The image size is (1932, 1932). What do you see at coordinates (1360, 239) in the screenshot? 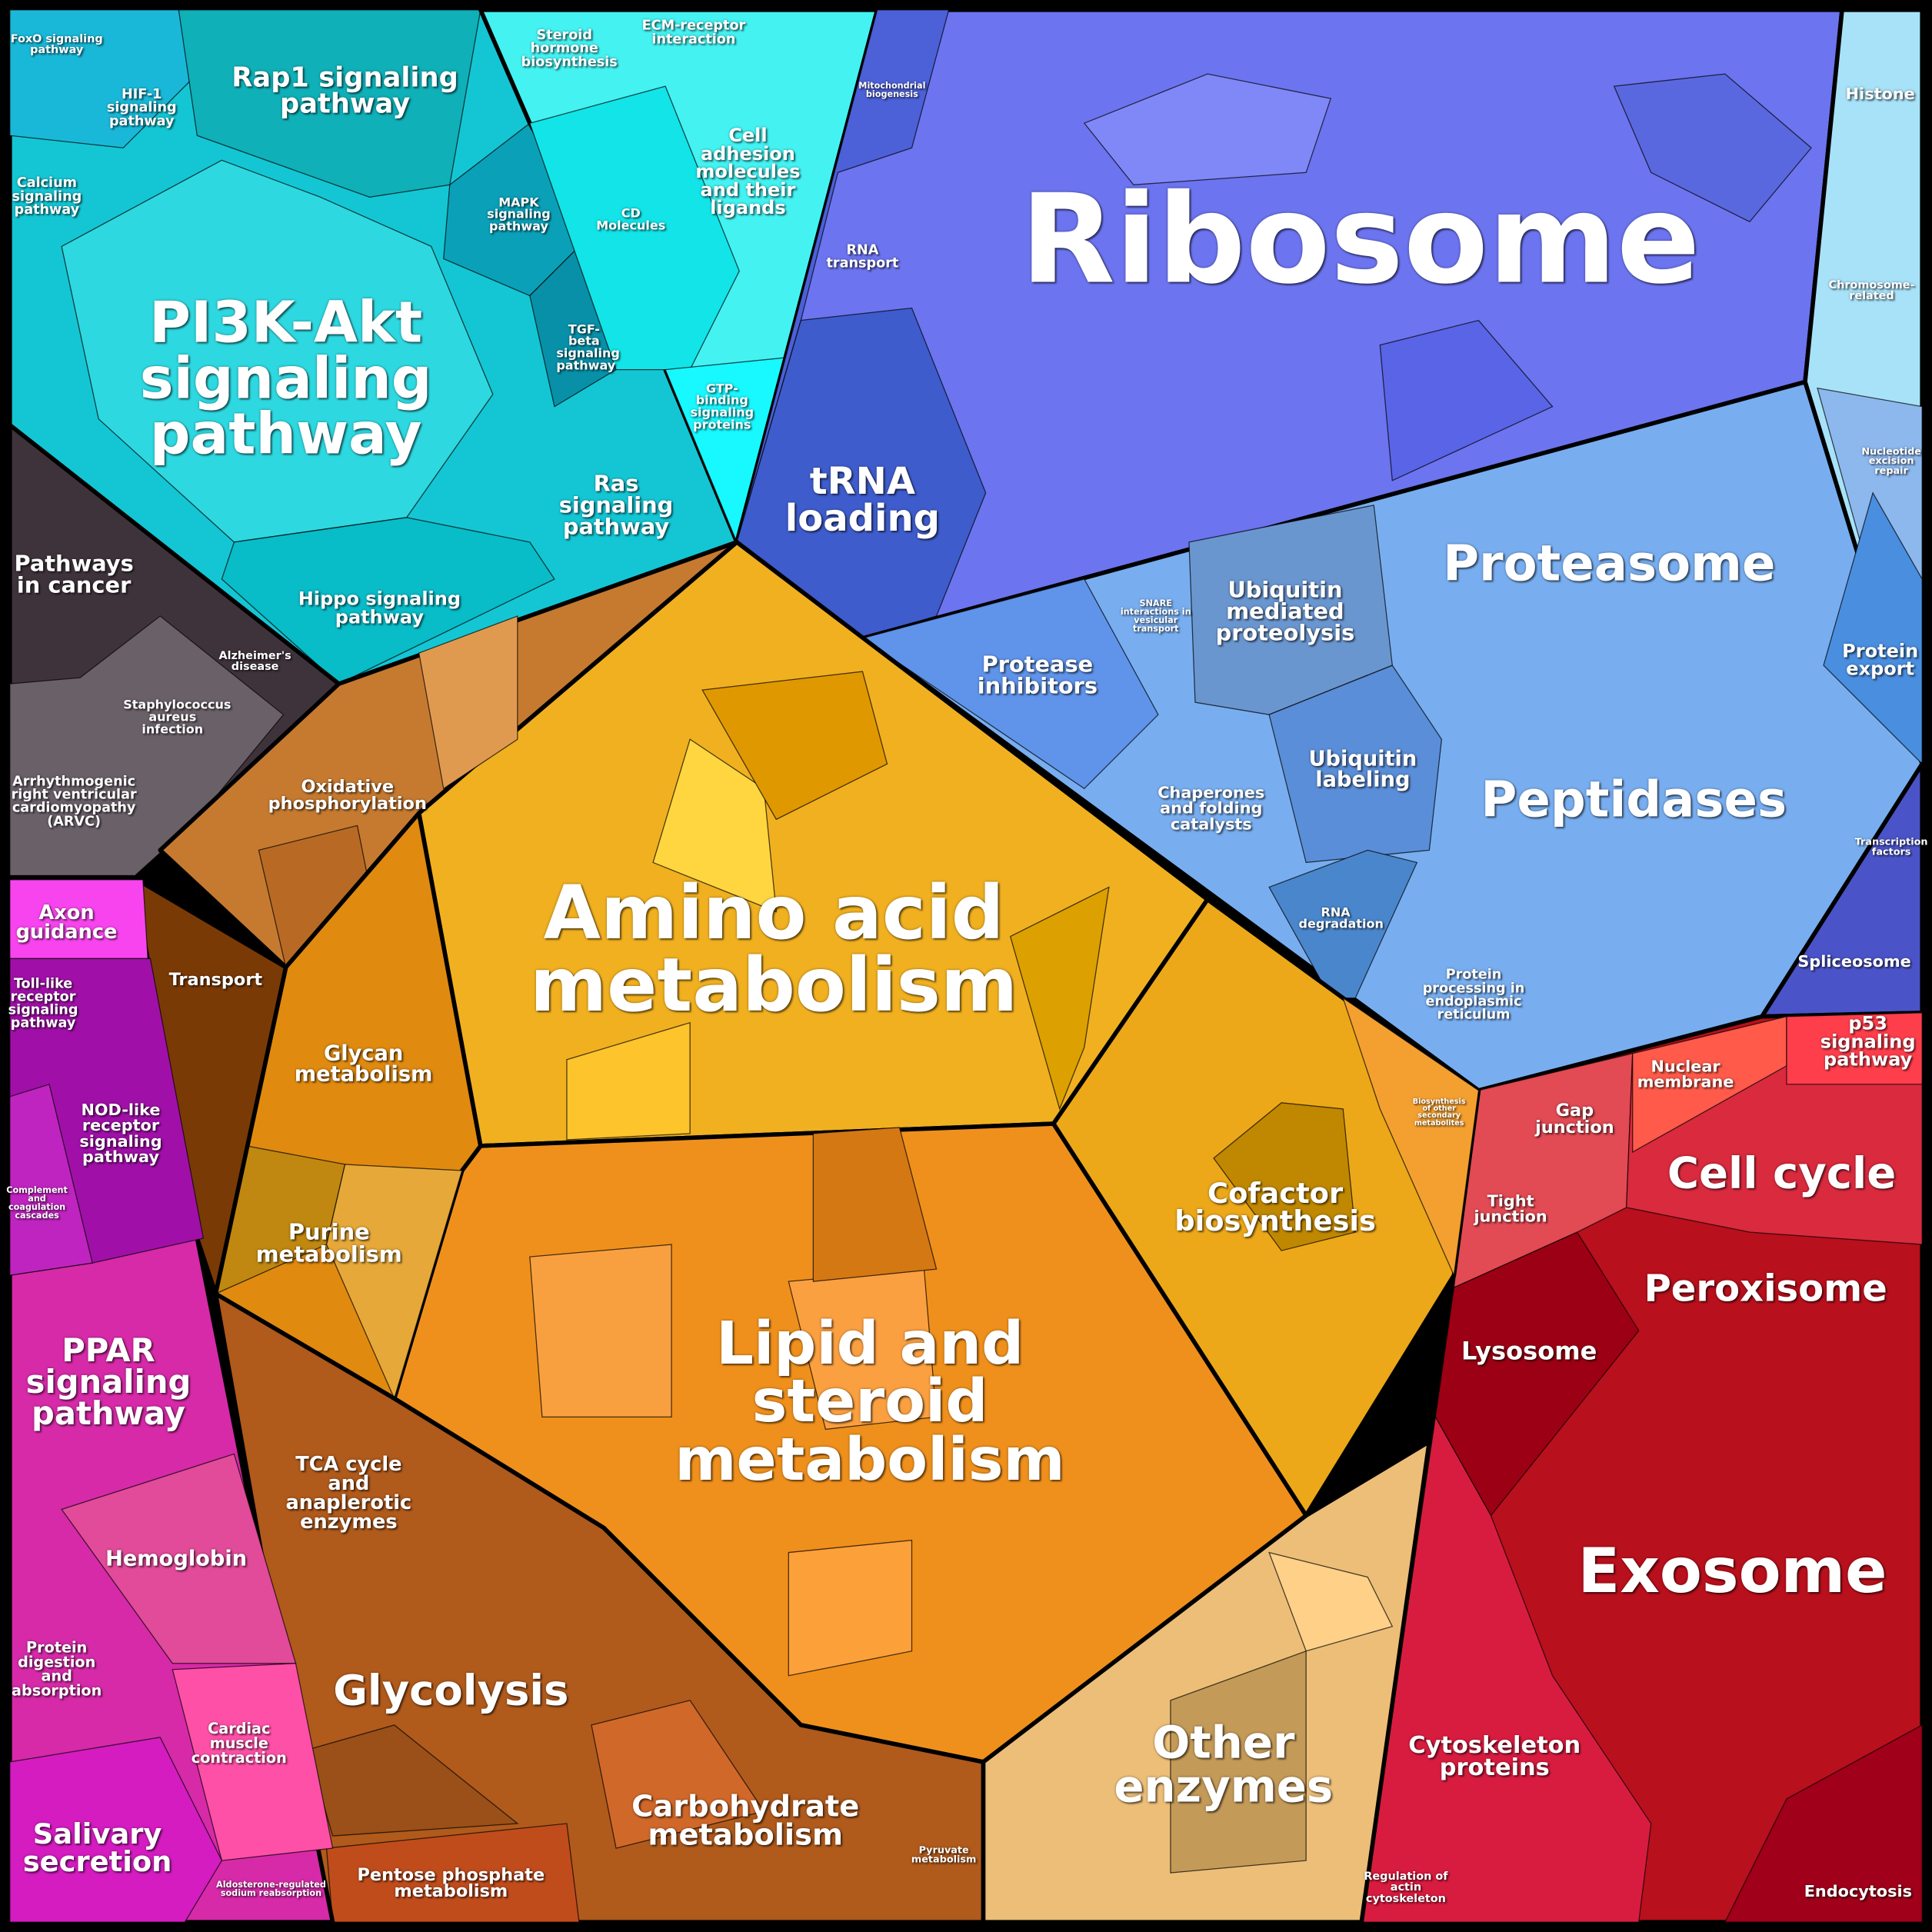
I see `region-label: Ribosome` at bounding box center [1360, 239].